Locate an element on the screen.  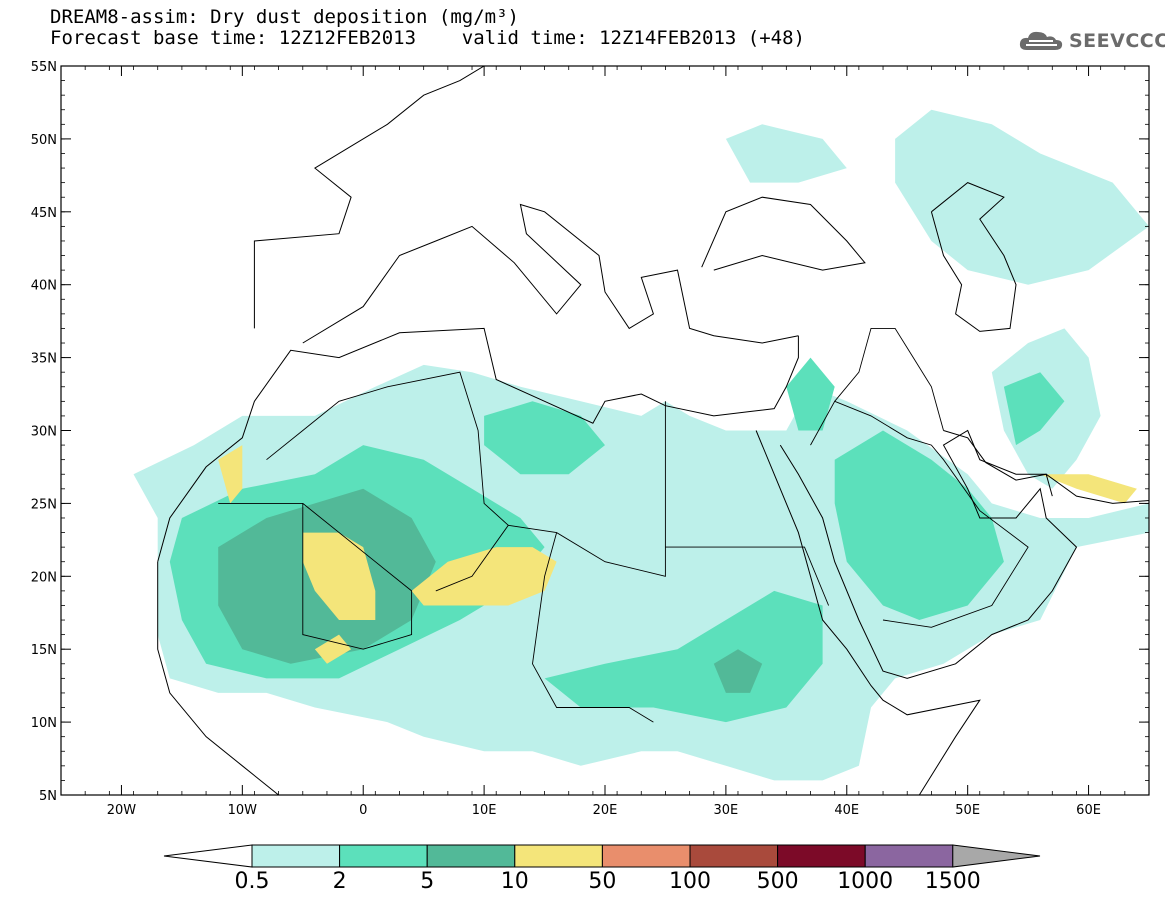
lat-tick-label: 10N is located at coordinates (44, 723).